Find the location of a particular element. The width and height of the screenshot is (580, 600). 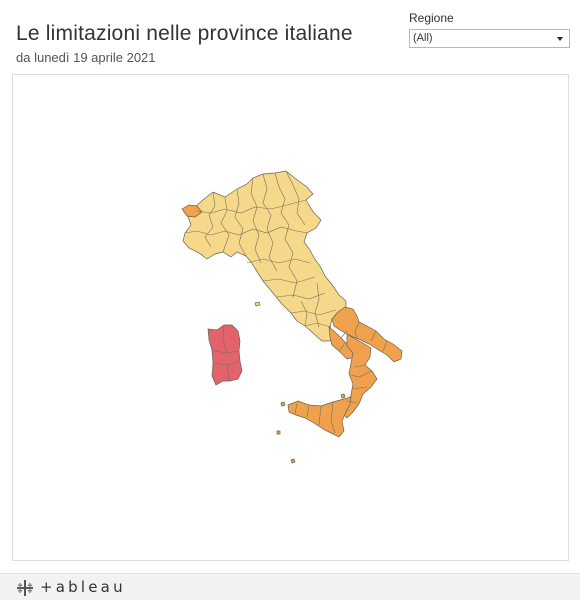

map-area-elba is located at coordinates (257, 304).